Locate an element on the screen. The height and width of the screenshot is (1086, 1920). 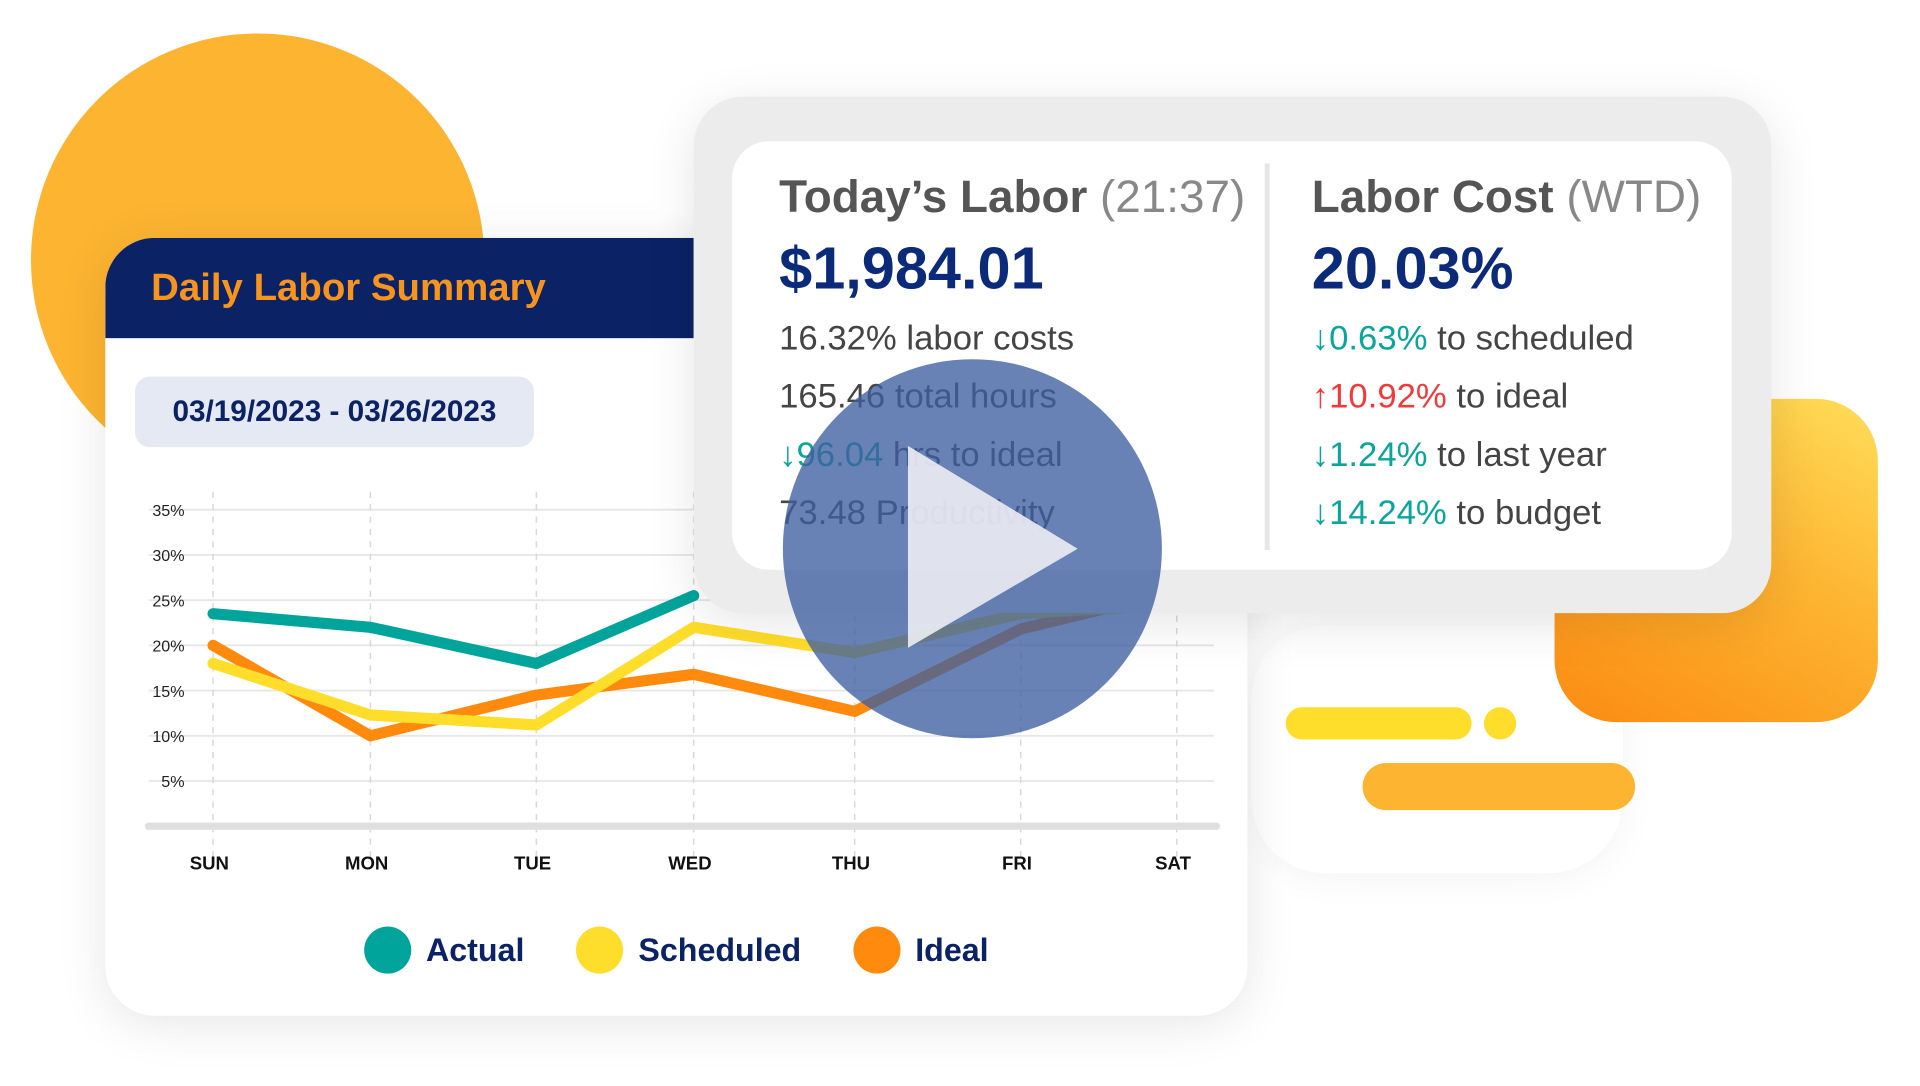
metric-text: to budget is located at coordinates (1524, 512).